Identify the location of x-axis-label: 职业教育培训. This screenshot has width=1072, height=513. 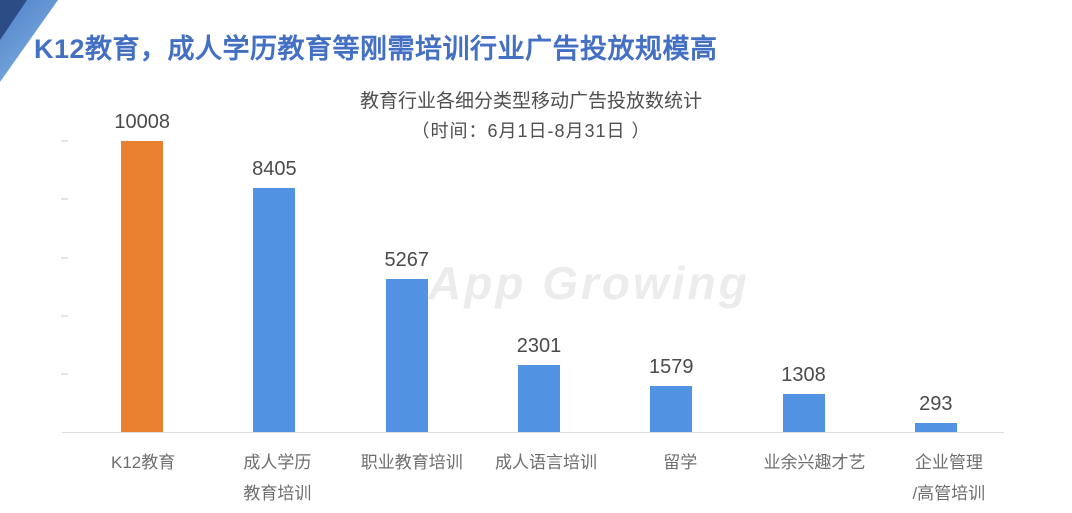
(412, 478).